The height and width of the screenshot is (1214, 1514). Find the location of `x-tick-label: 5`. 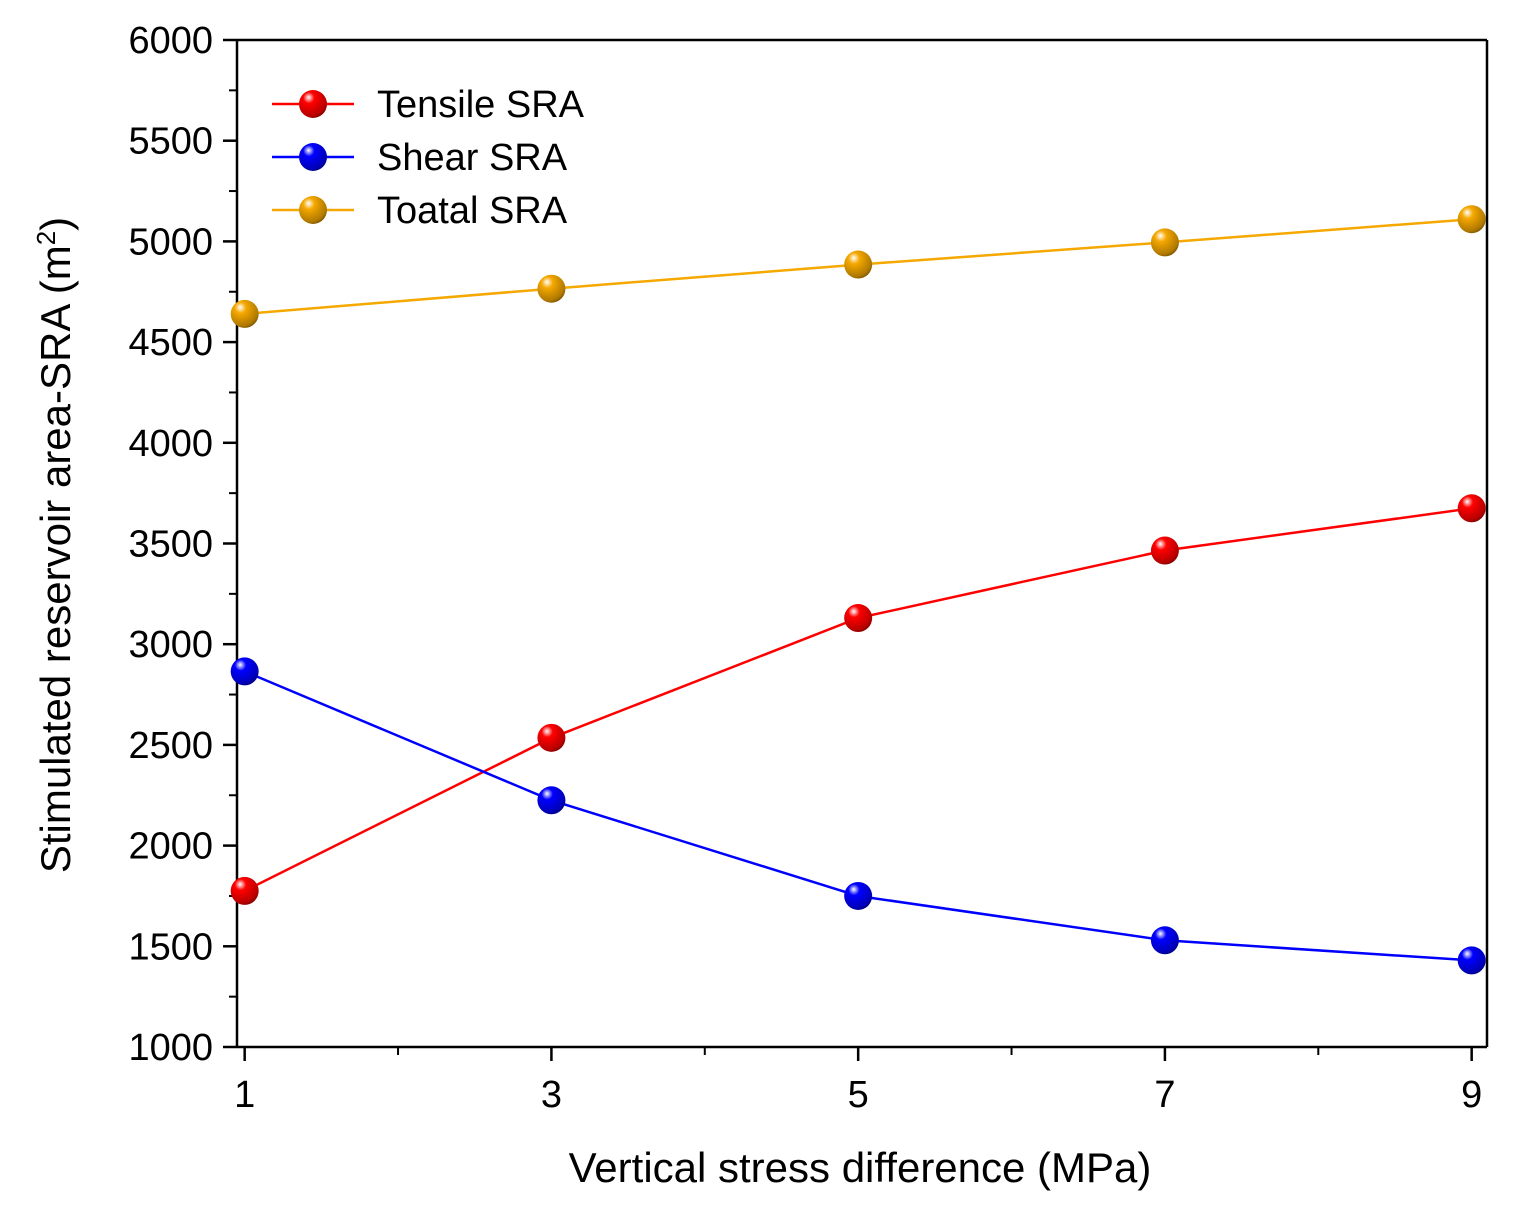

x-tick-label: 5 is located at coordinates (858, 1095).